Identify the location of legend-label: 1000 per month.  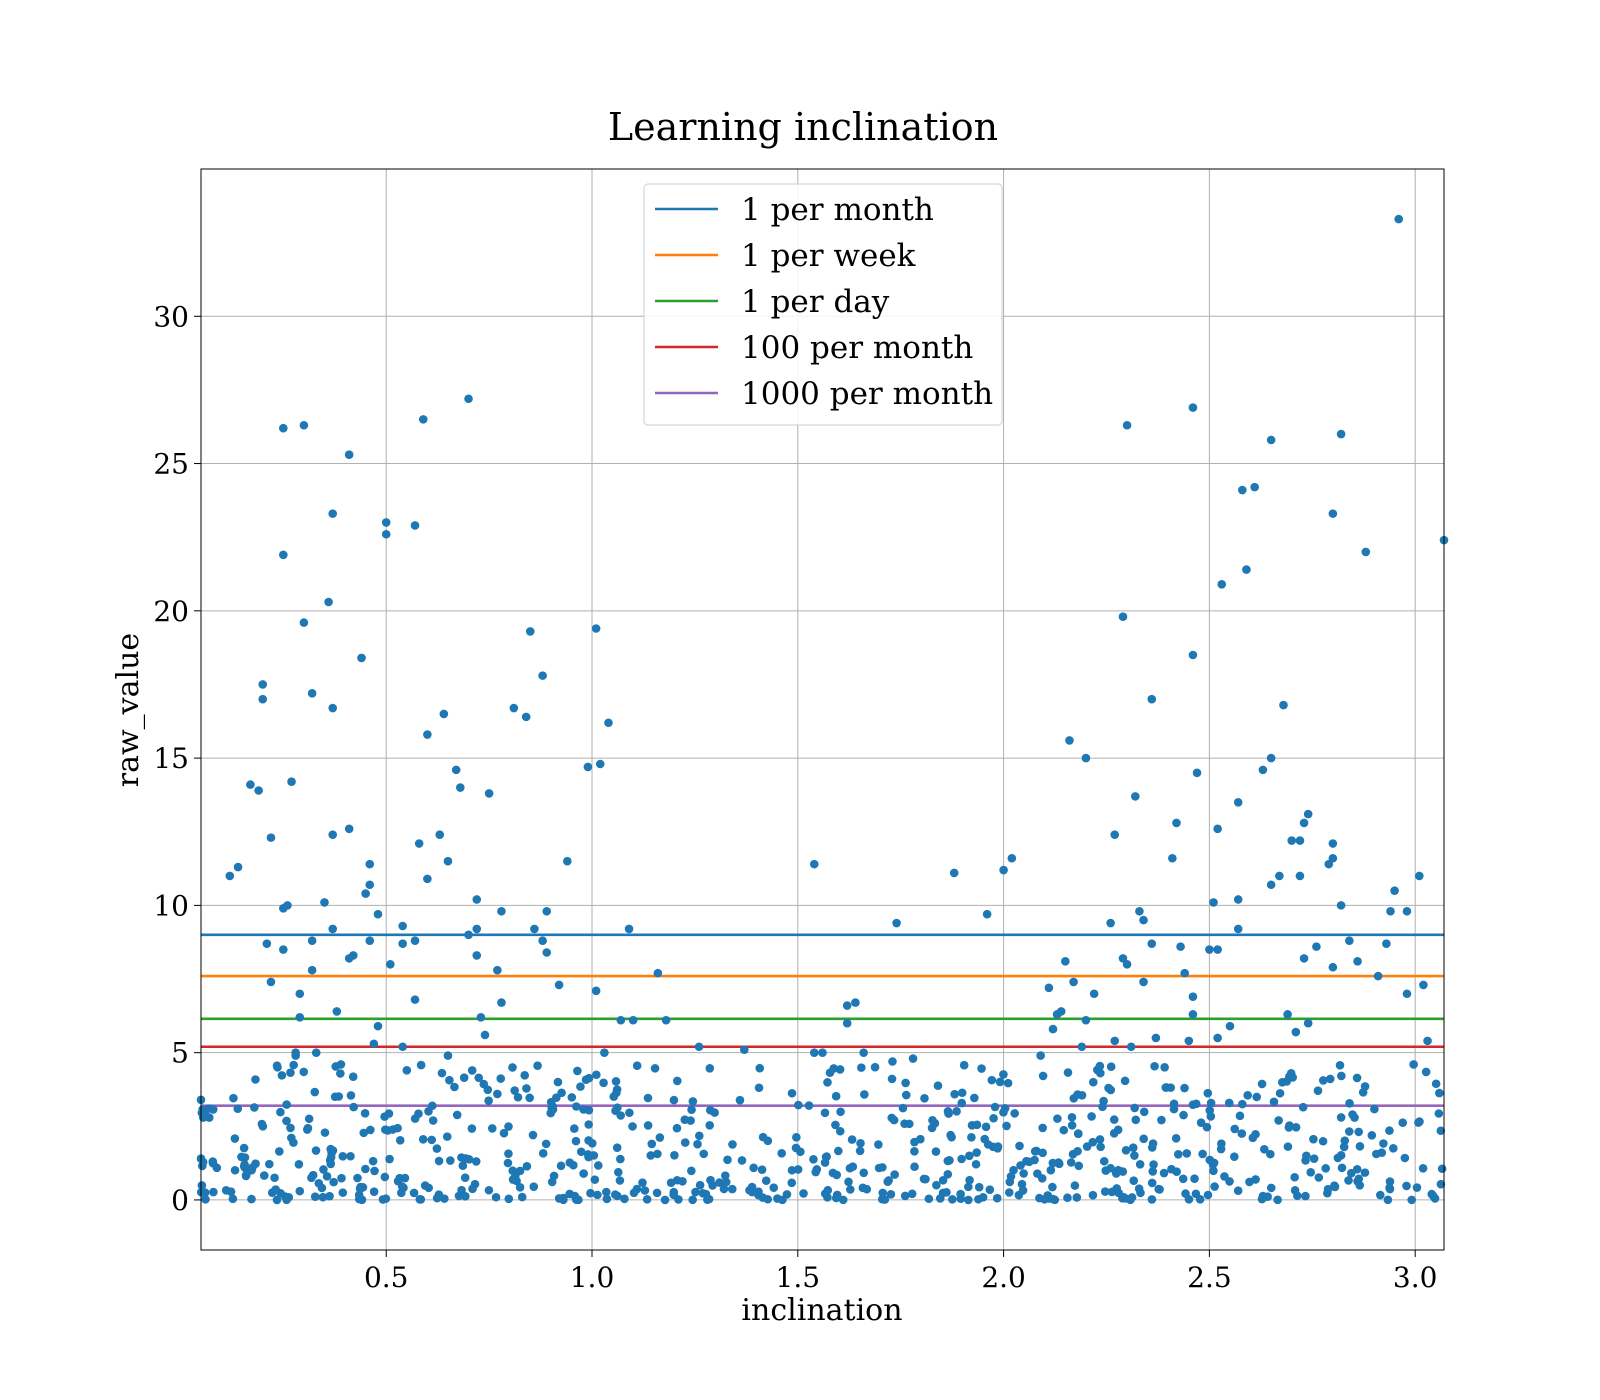
(867, 394).